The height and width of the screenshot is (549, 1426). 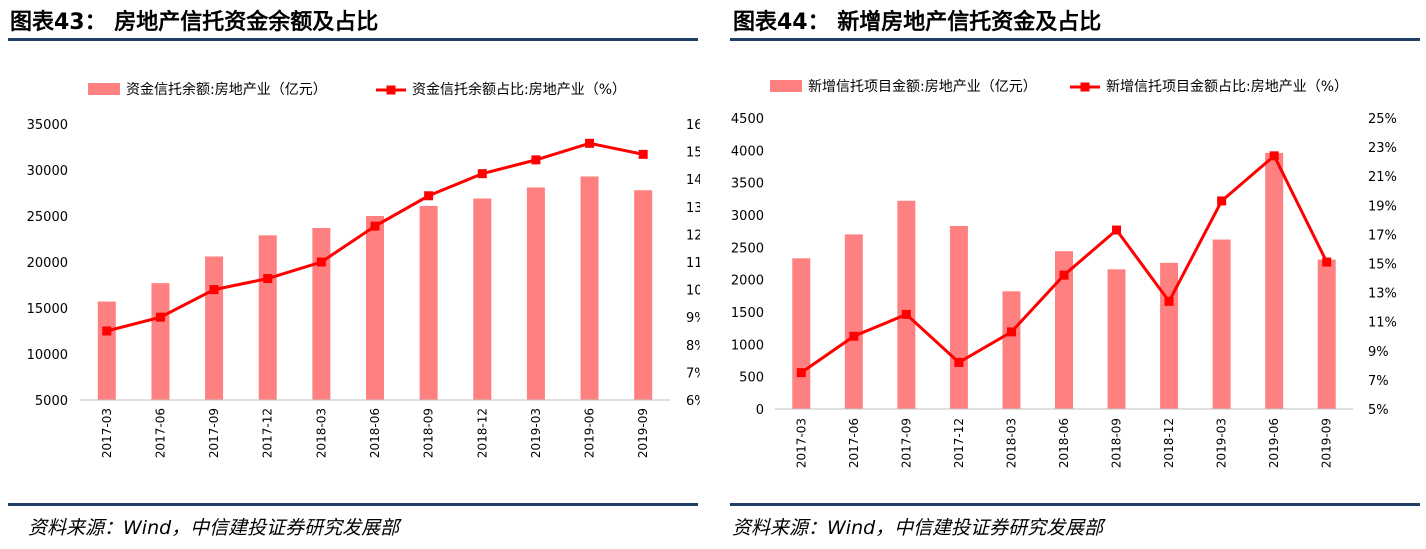 I want to click on left-axis-tick-label: 0, so click(x=760, y=410).